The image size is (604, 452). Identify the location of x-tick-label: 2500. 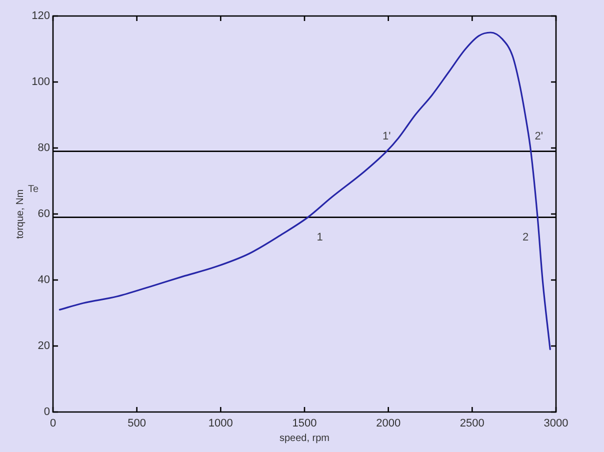
(472, 424).